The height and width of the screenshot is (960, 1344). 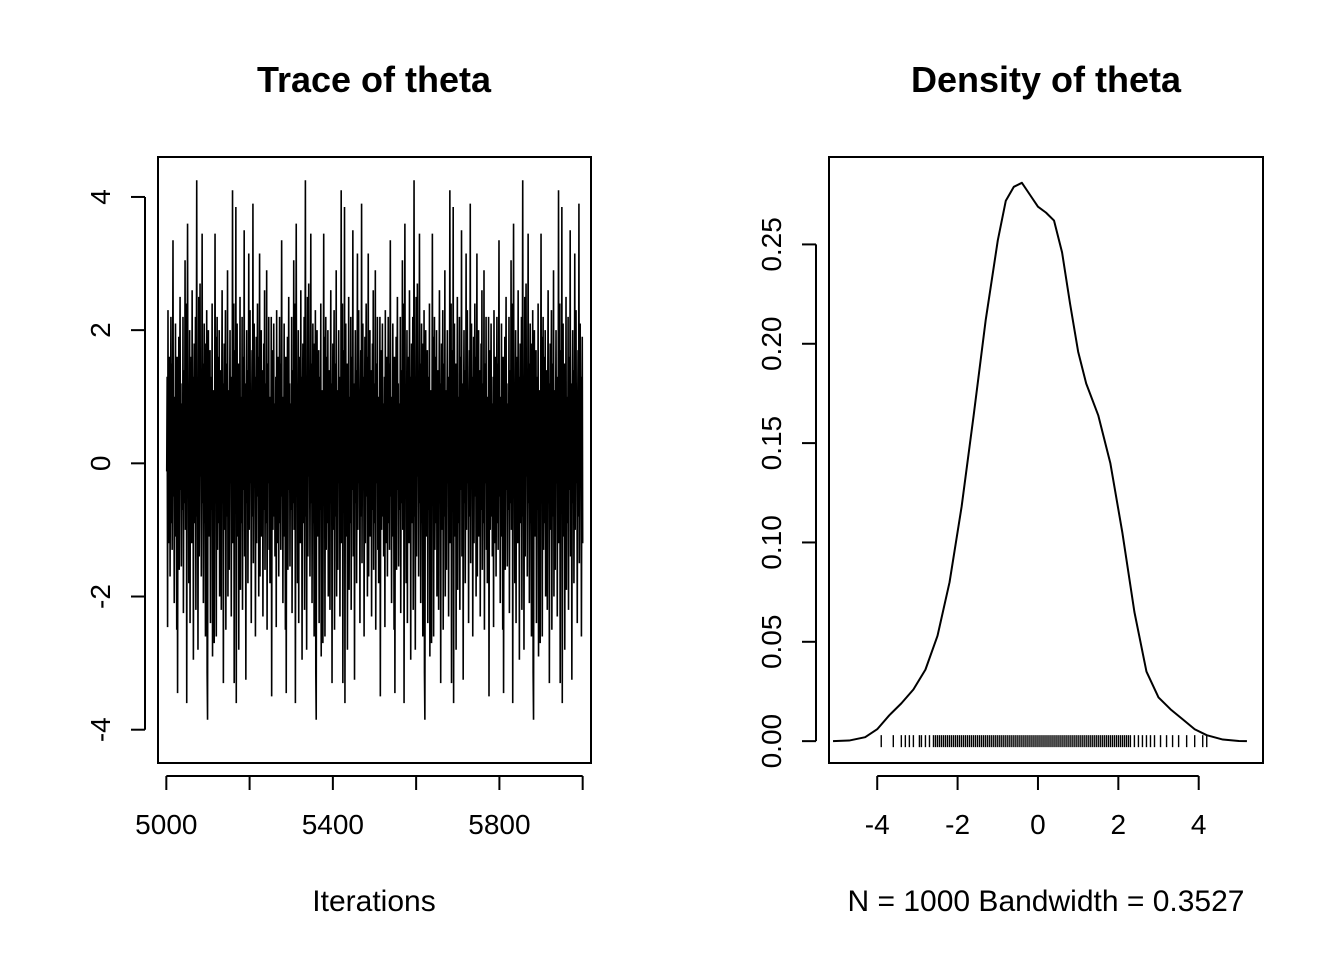 I want to click on trace-x-tick-label: 5400, so click(x=333, y=824).